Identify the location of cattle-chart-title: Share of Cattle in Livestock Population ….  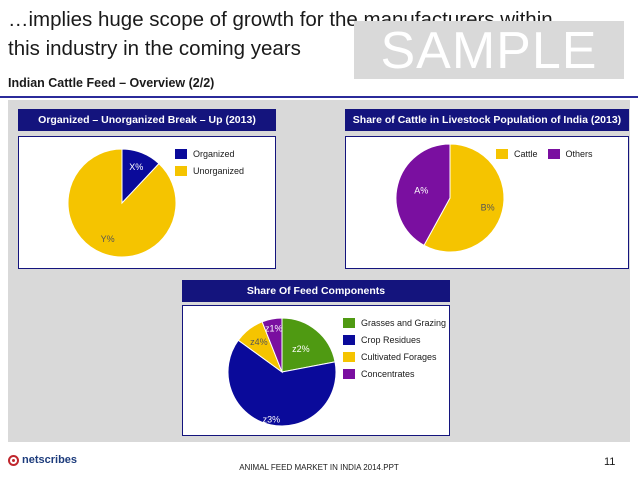
(487, 120).